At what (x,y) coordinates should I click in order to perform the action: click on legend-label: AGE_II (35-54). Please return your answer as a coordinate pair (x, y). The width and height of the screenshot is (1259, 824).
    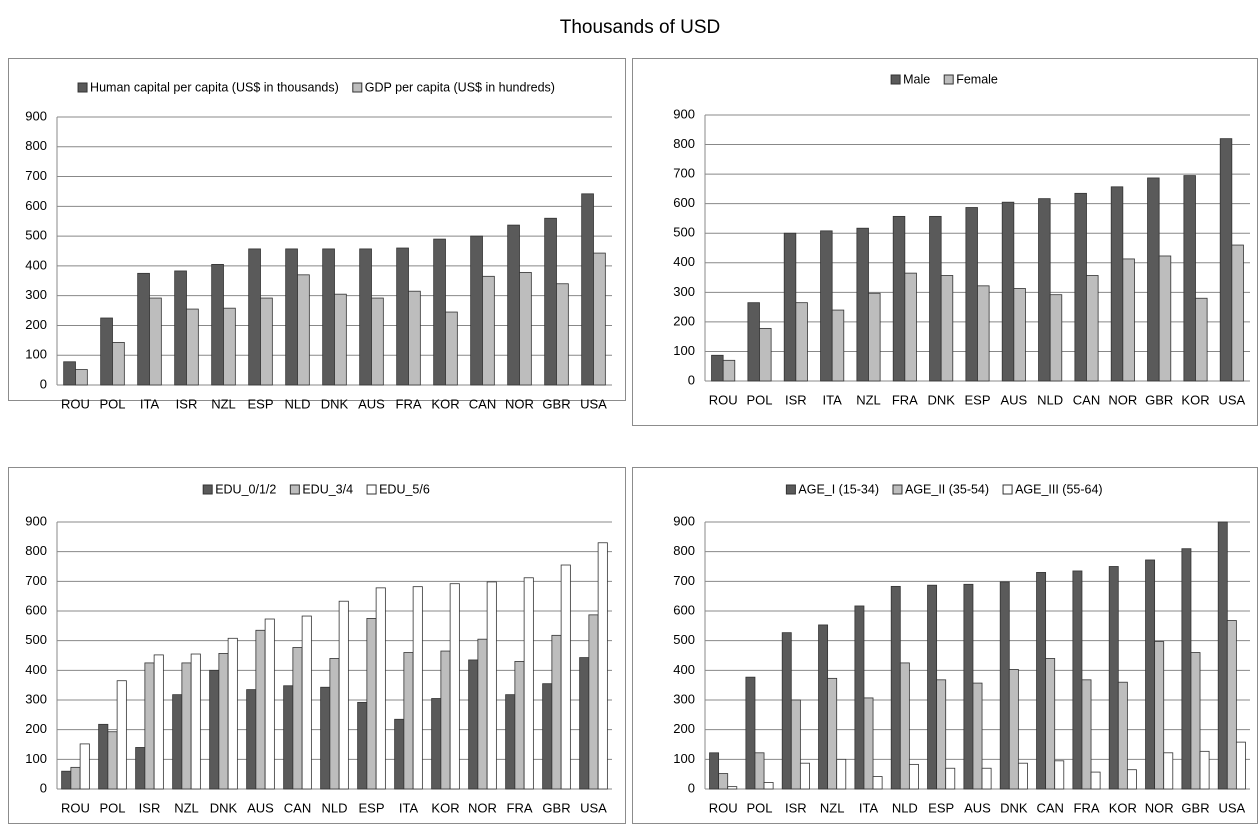
    Looking at the image, I should click on (947, 489).